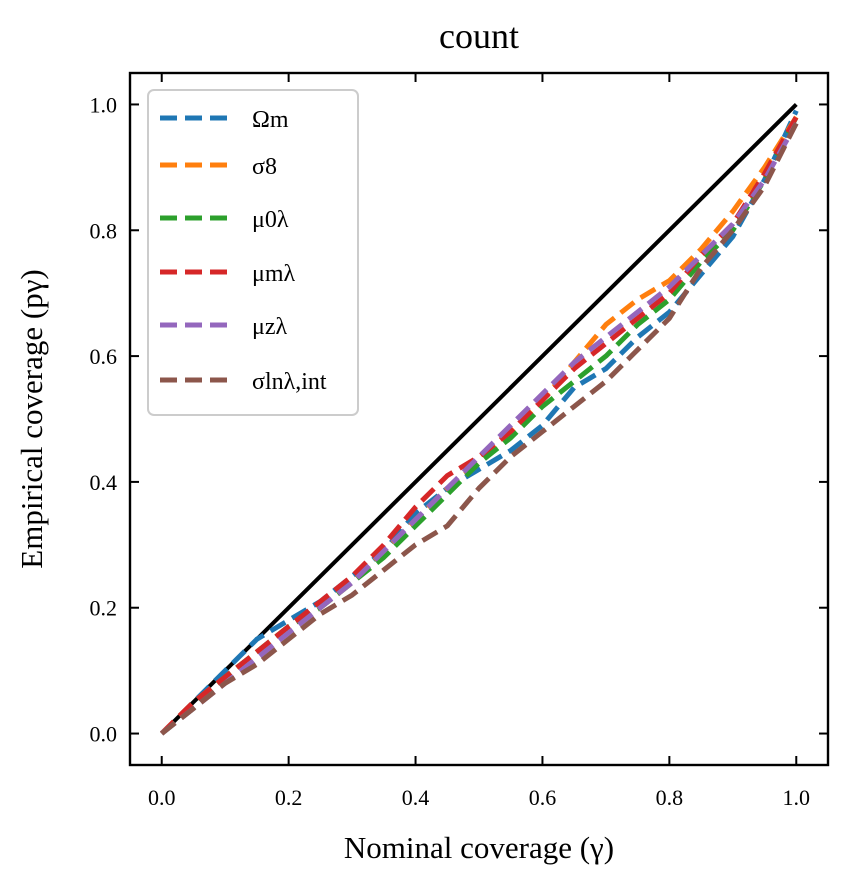  What do you see at coordinates (416, 797) in the screenshot?
I see `x-tick-label: 0.4` at bounding box center [416, 797].